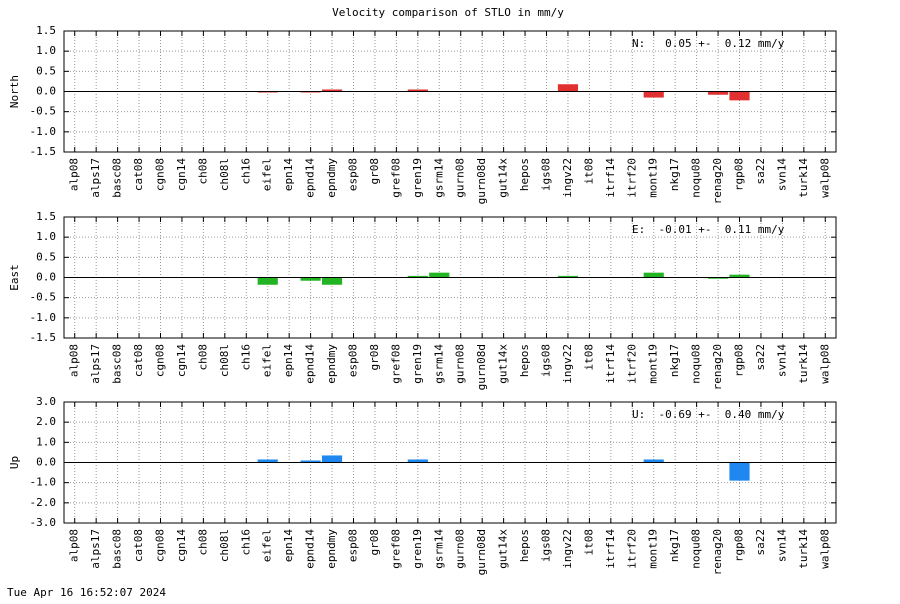  I want to click on annotation: N: 0.05 +- 0.12 mm/y, so click(708, 43).